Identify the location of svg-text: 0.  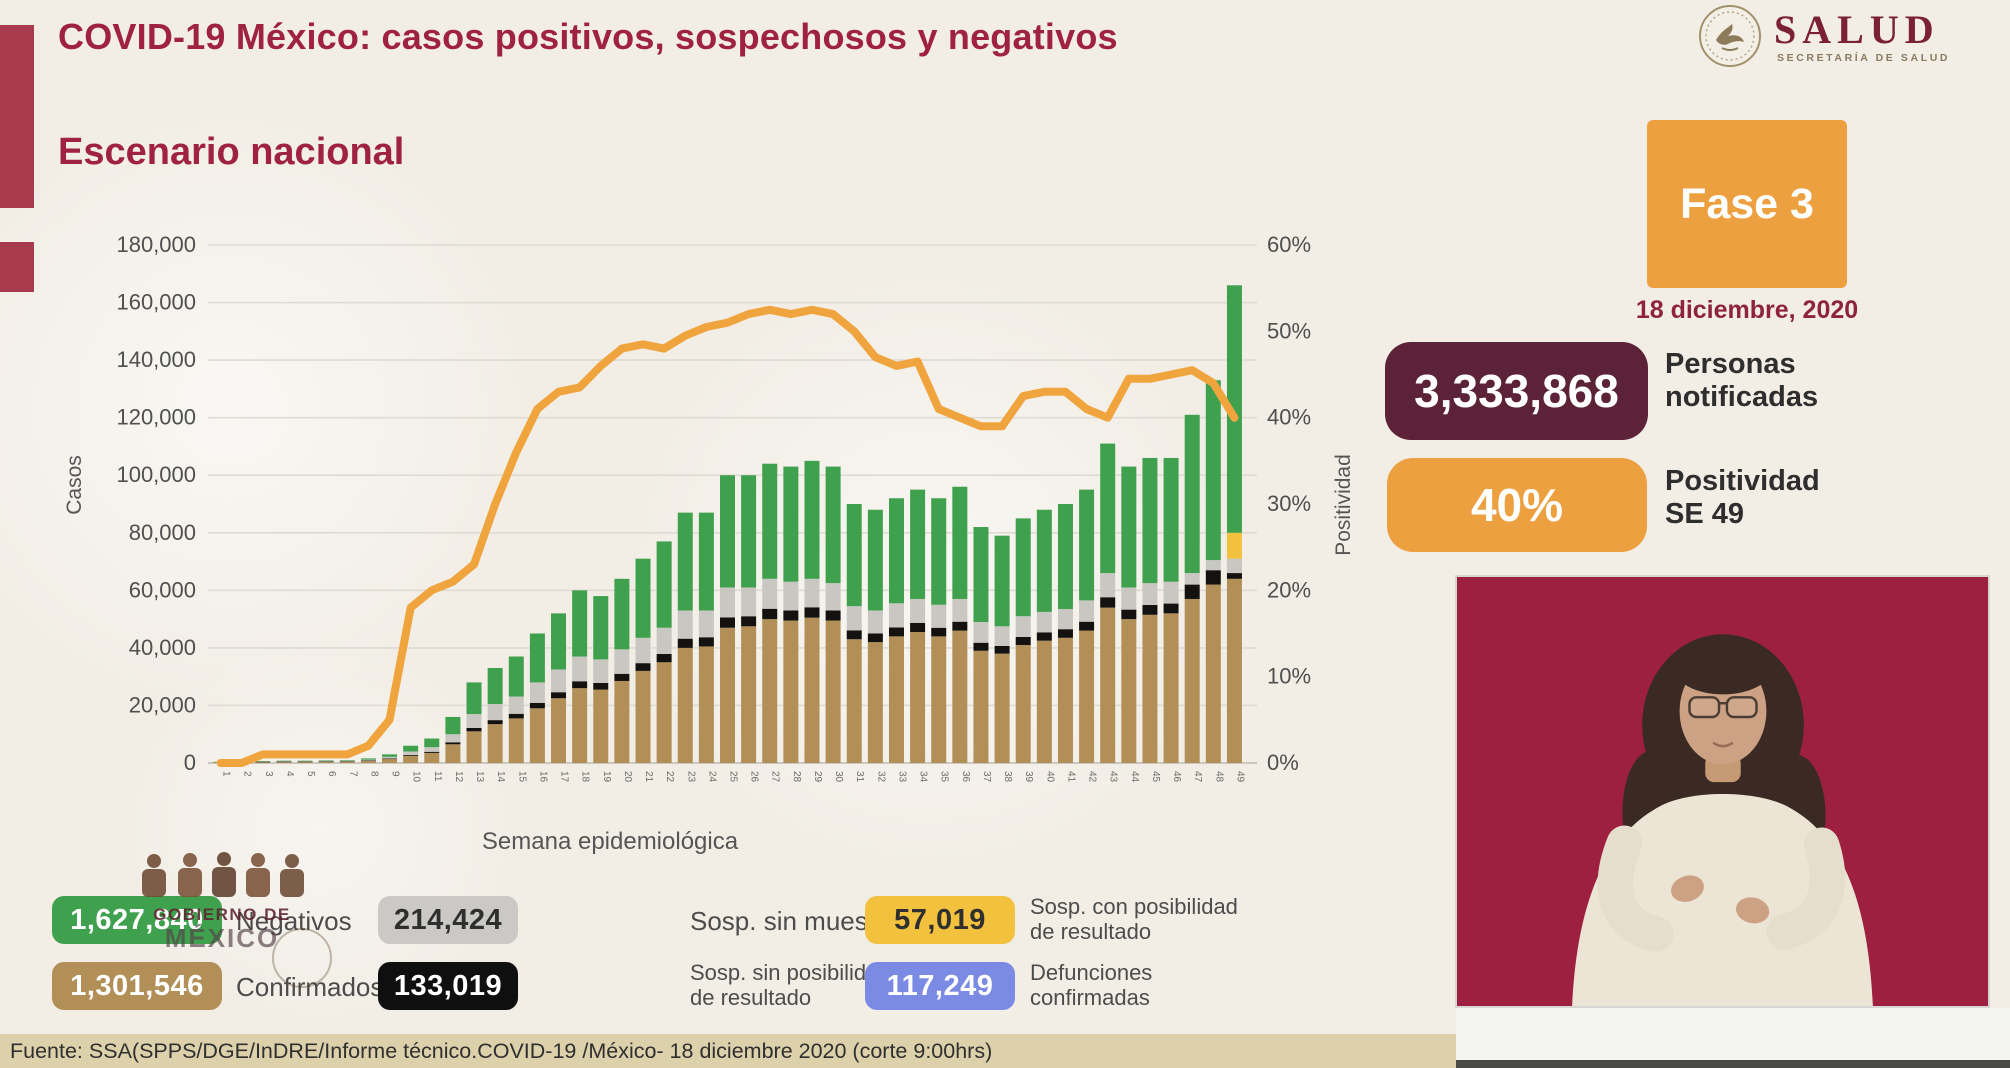
(190, 762).